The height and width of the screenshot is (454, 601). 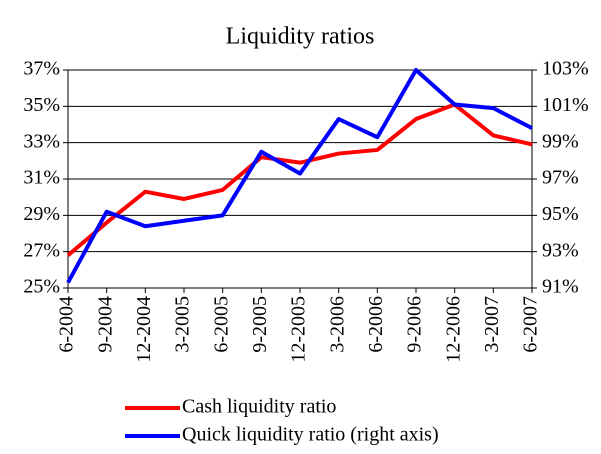 I want to click on x-tick-label: 6-2004, so click(x=67, y=324).